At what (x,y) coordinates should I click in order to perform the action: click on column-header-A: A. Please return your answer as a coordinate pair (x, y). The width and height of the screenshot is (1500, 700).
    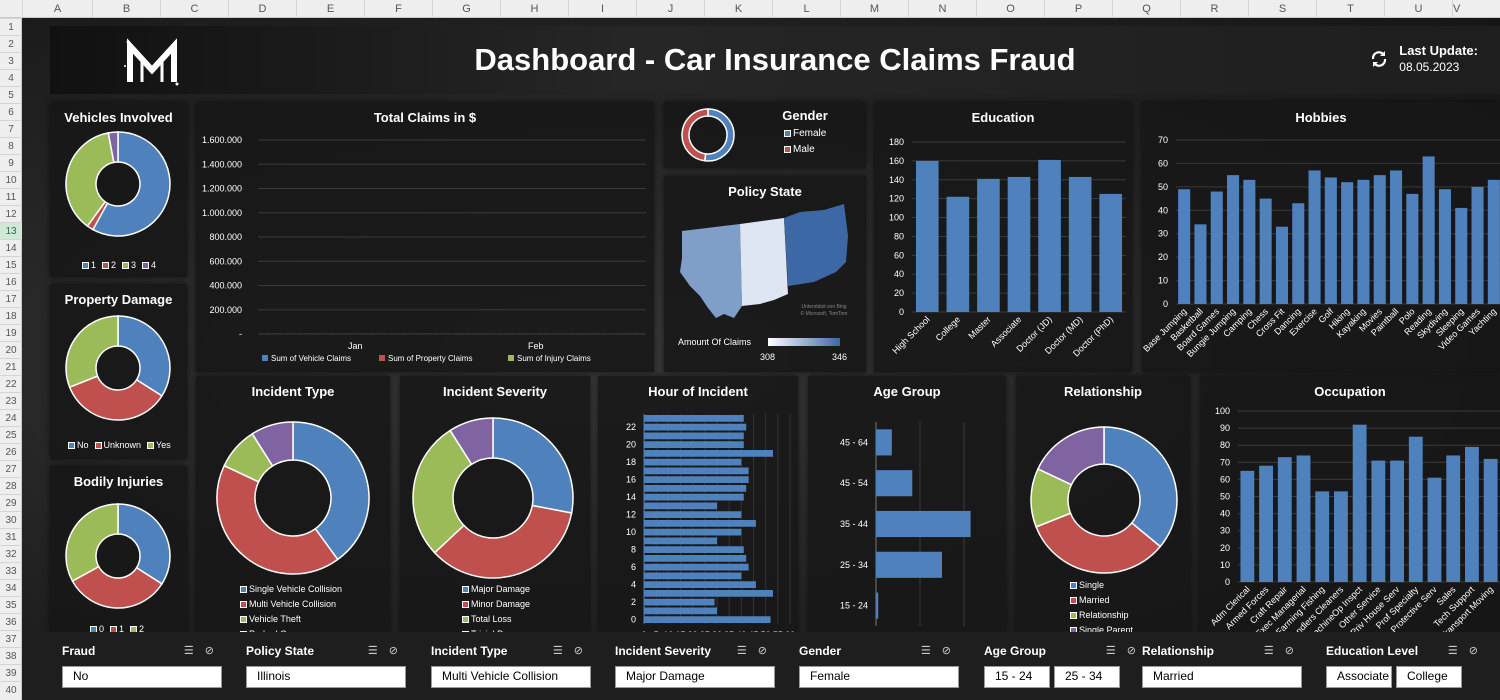
    Looking at the image, I should click on (57, 9).